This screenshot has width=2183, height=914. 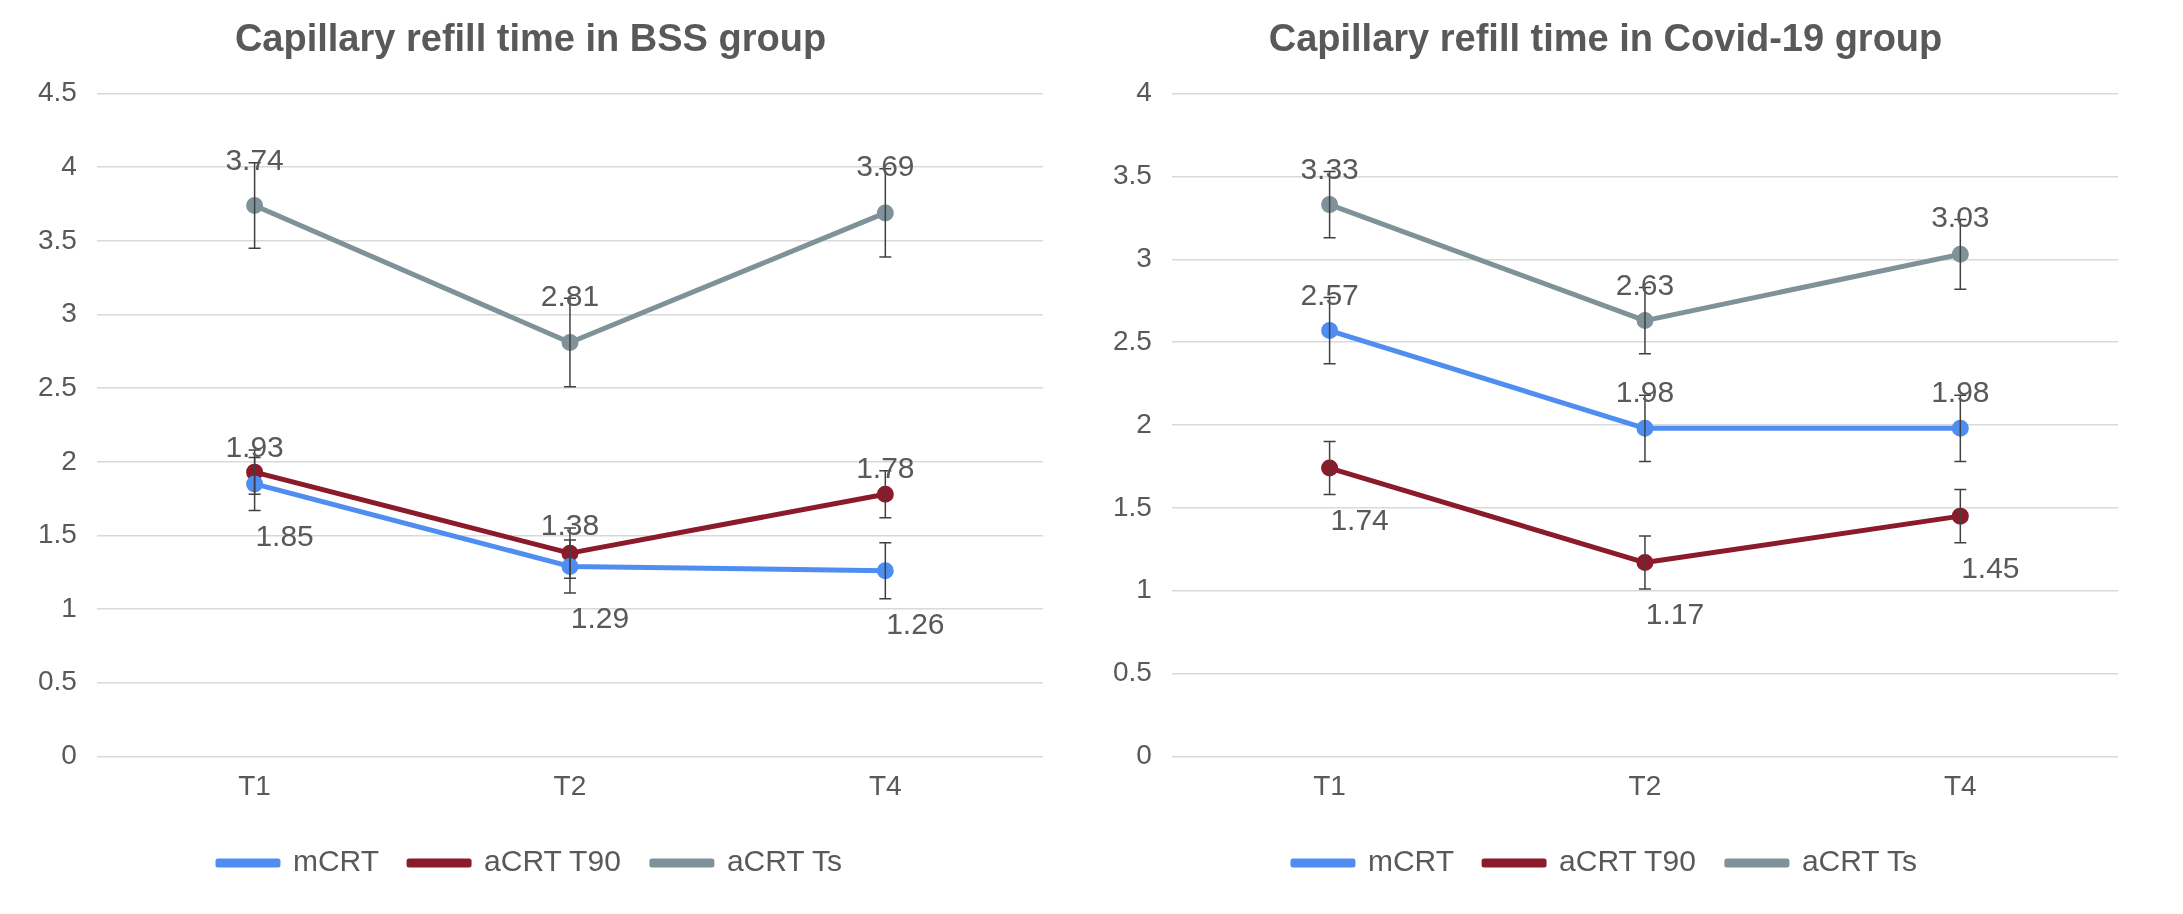 What do you see at coordinates (1605, 38) in the screenshot?
I see `chart-title: Capillary refill time in Covid-19 group` at bounding box center [1605, 38].